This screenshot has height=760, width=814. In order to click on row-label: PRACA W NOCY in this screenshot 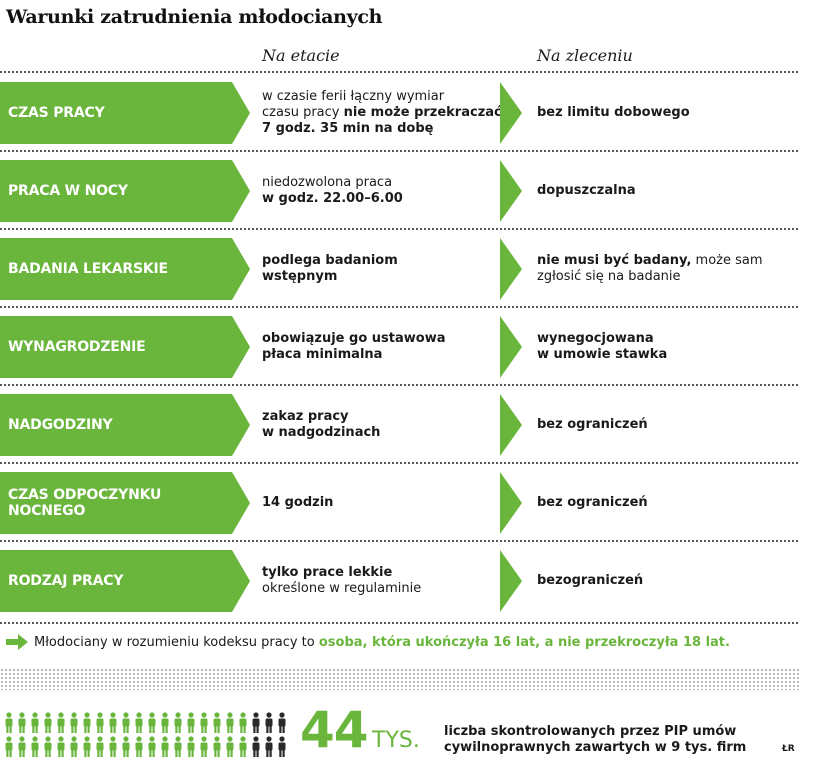, I will do `click(116, 191)`.